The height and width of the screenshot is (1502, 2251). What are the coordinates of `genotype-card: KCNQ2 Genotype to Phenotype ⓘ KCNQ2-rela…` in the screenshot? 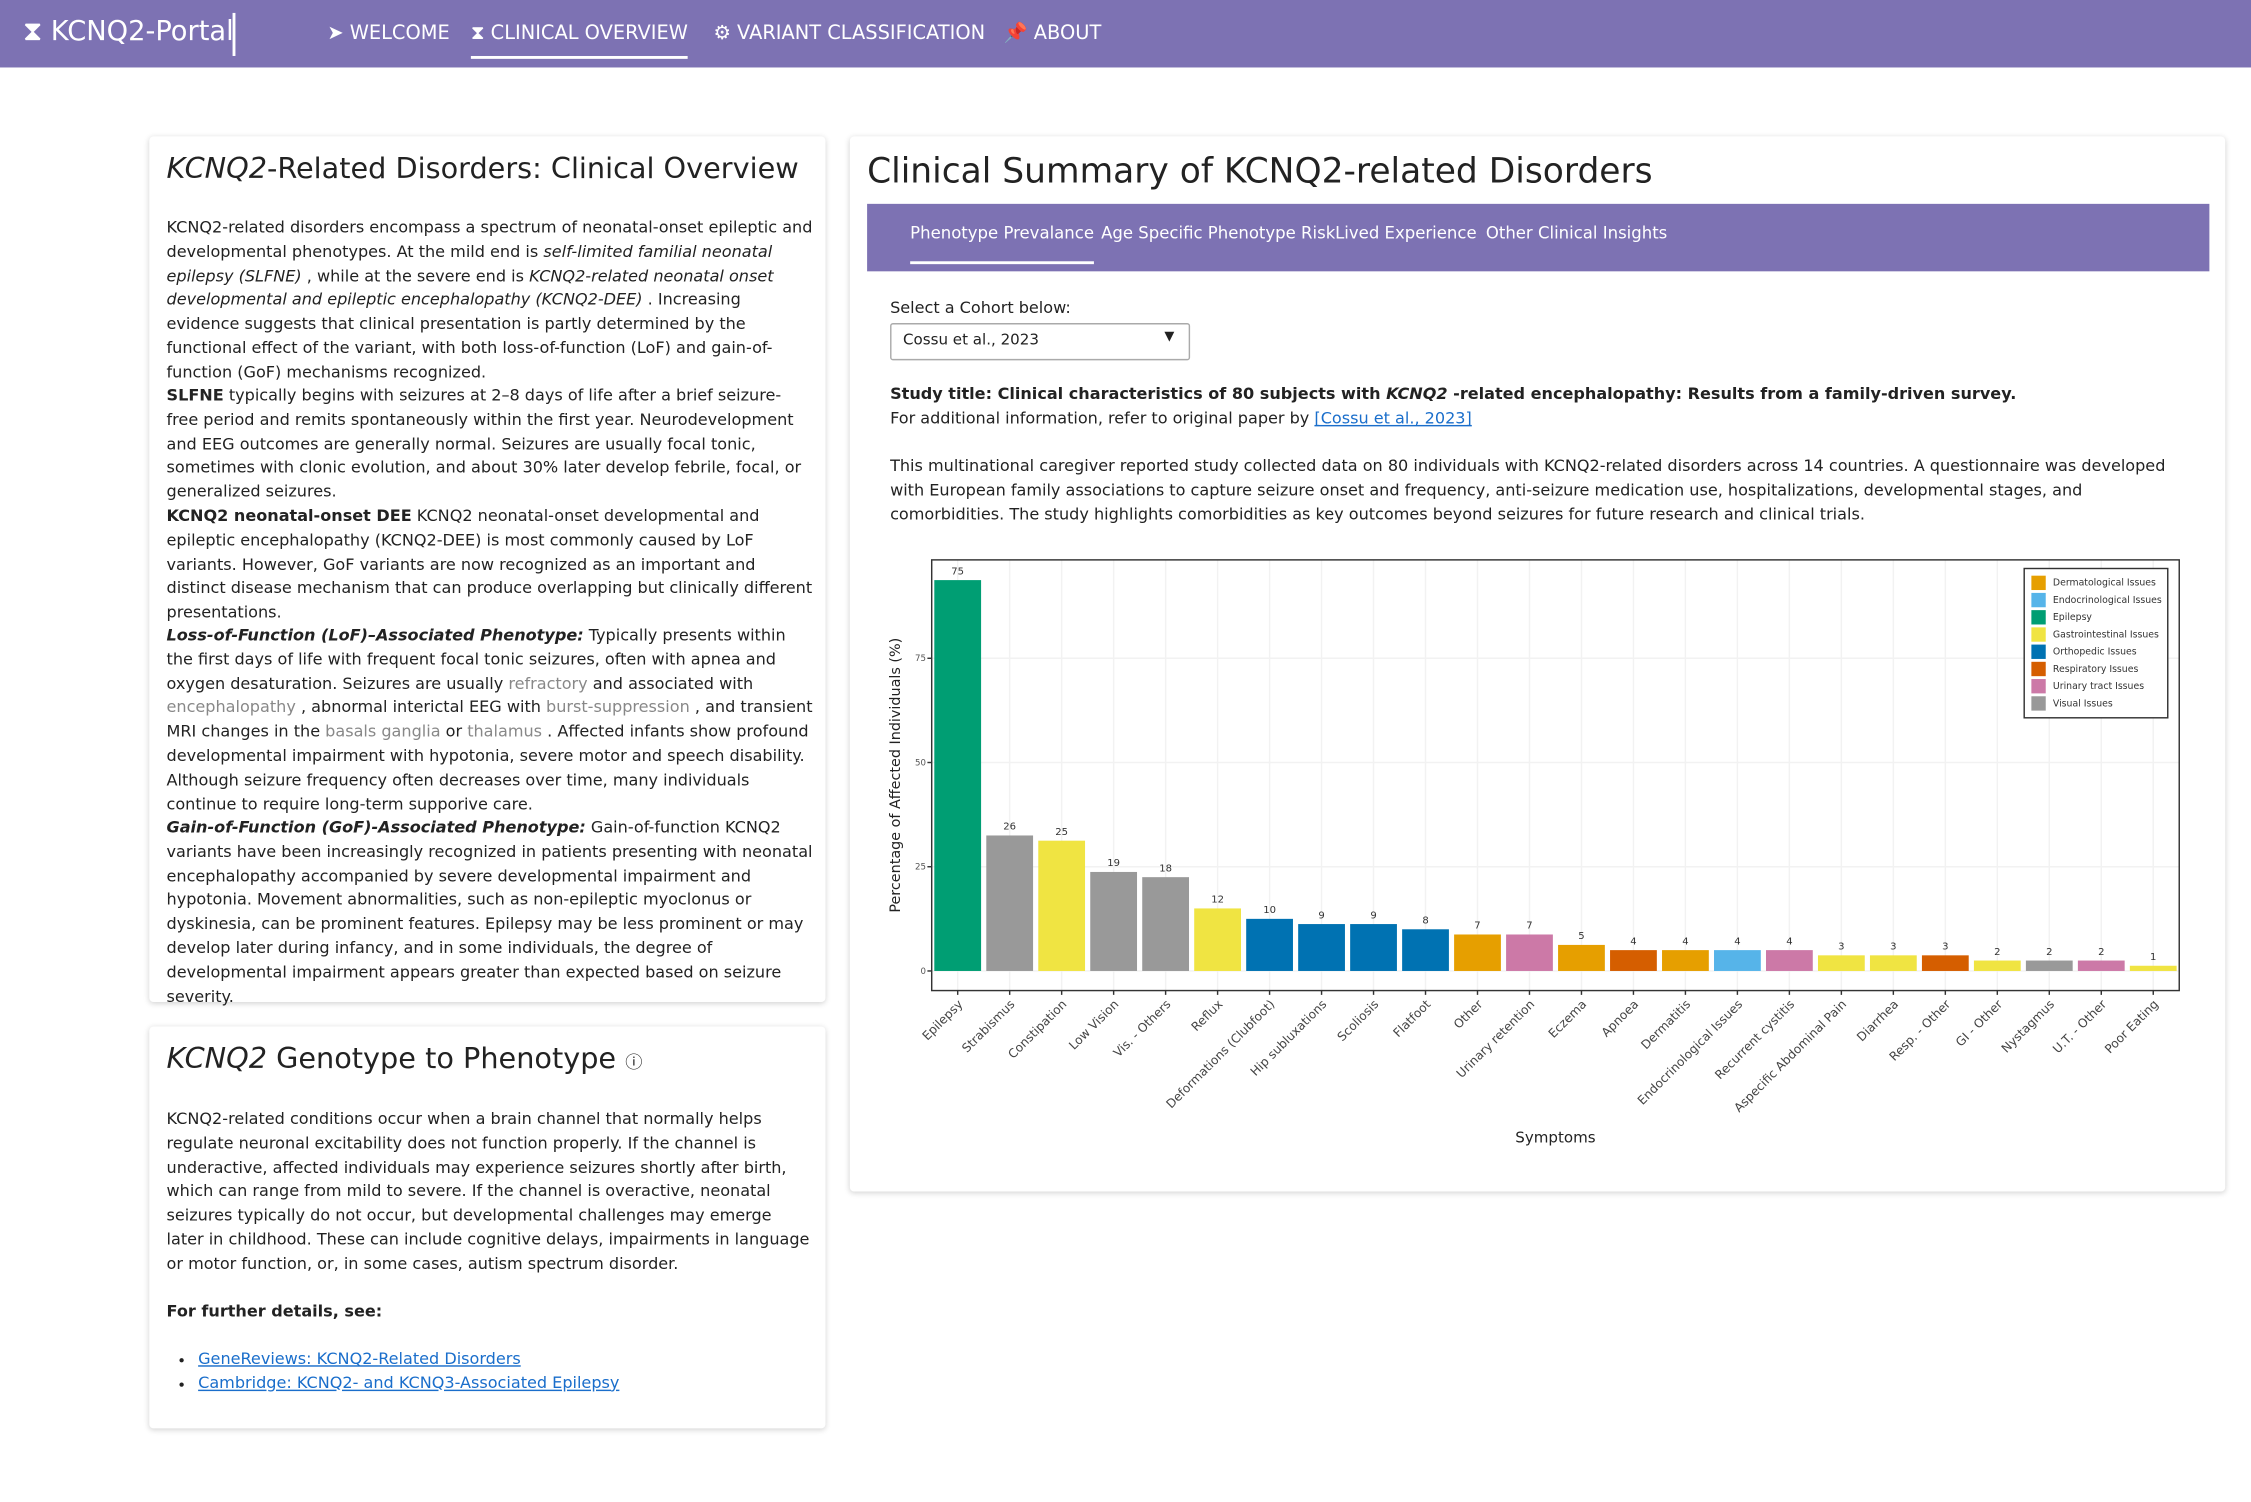 It's located at (487, 1227).